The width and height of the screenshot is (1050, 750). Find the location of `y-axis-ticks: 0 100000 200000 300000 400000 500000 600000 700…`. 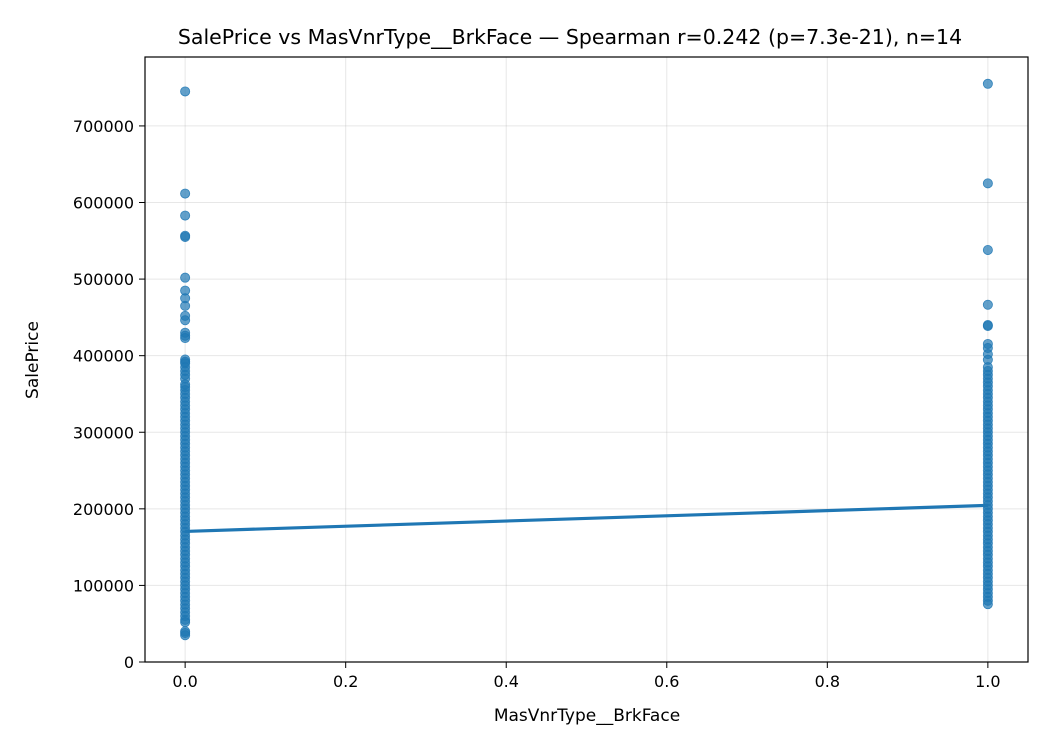

y-axis-ticks: 0 100000 200000 300000 400000 500000 600000 700… is located at coordinates (109, 394).